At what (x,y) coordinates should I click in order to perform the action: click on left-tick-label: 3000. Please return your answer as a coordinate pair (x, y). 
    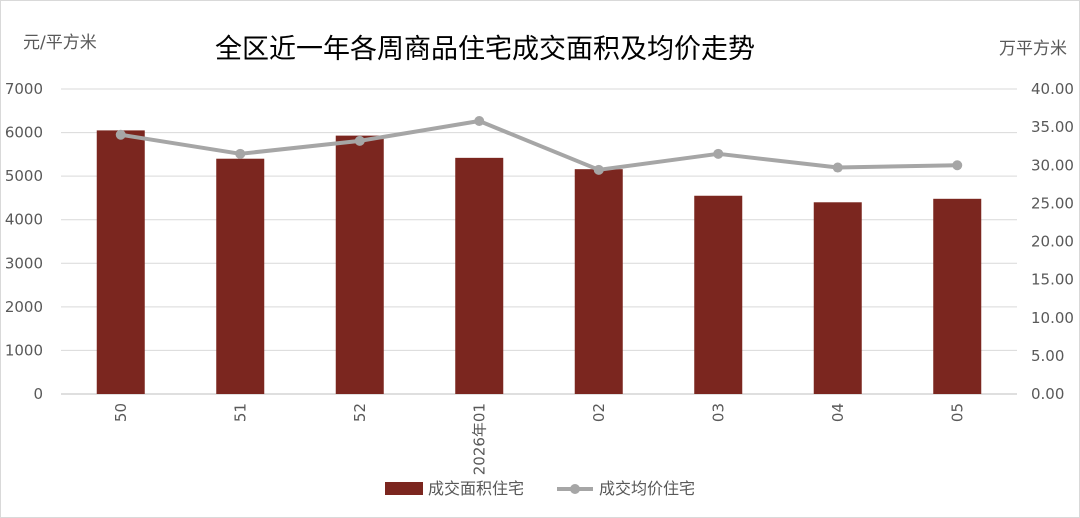
    Looking at the image, I should click on (24, 263).